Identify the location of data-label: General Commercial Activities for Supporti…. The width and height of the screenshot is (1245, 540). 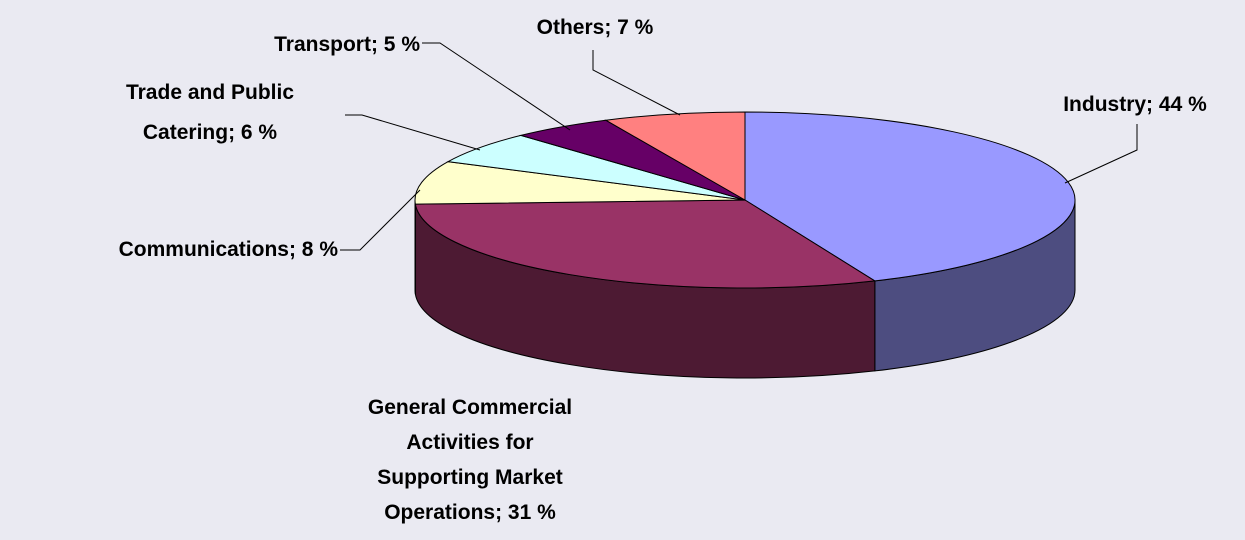
(470, 460).